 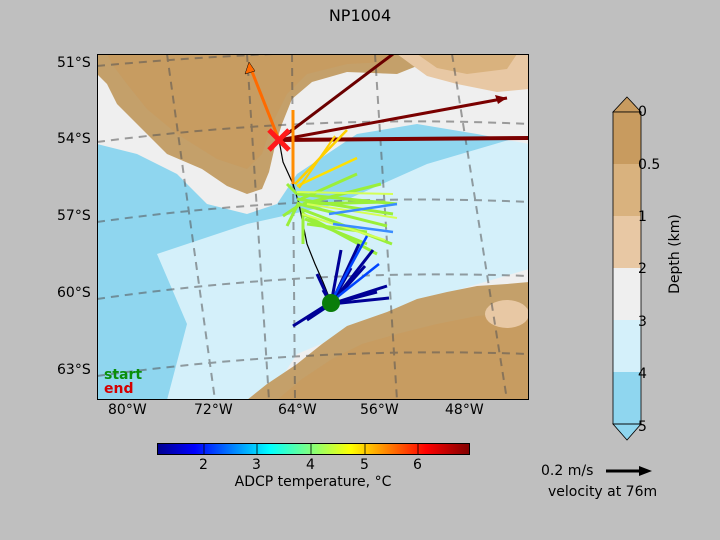 What do you see at coordinates (74, 63) in the screenshot?
I see `lat-label-51s: 51°S` at bounding box center [74, 63].